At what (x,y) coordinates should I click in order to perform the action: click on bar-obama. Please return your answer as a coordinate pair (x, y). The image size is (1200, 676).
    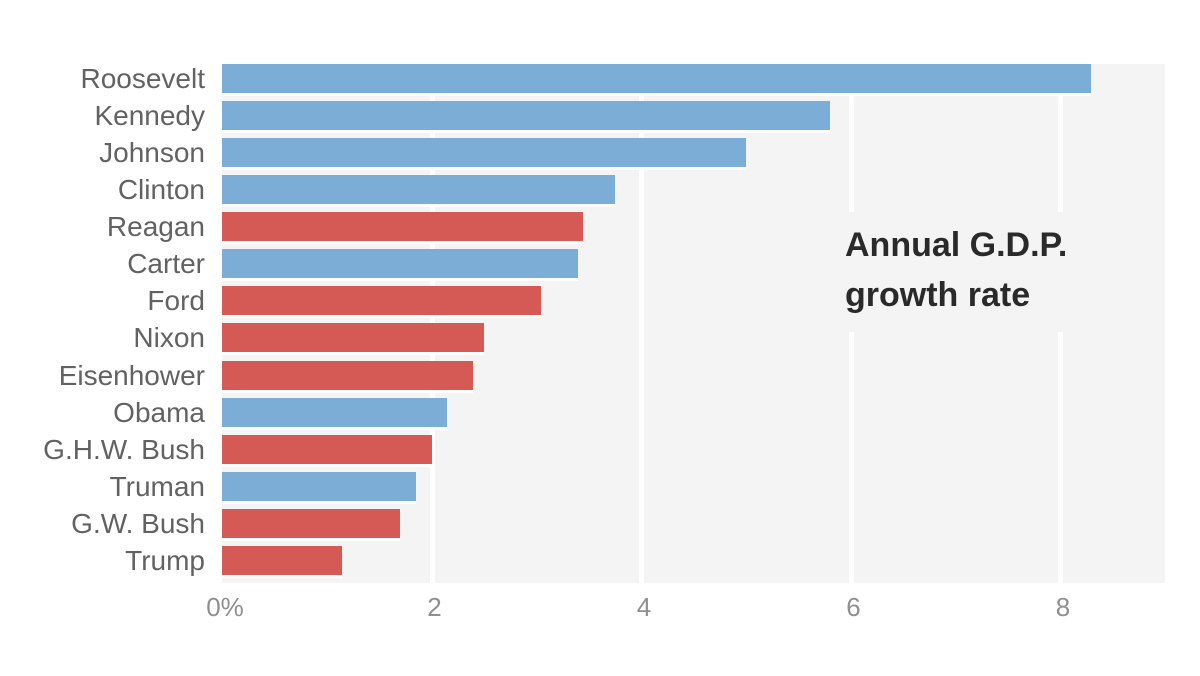
    Looking at the image, I should click on (335, 412).